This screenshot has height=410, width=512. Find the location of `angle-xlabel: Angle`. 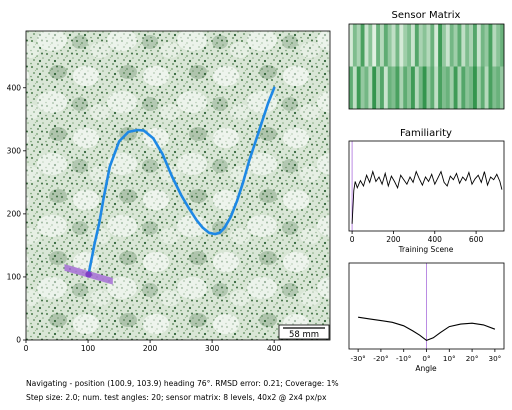

angle-xlabel: Angle is located at coordinates (426, 368).